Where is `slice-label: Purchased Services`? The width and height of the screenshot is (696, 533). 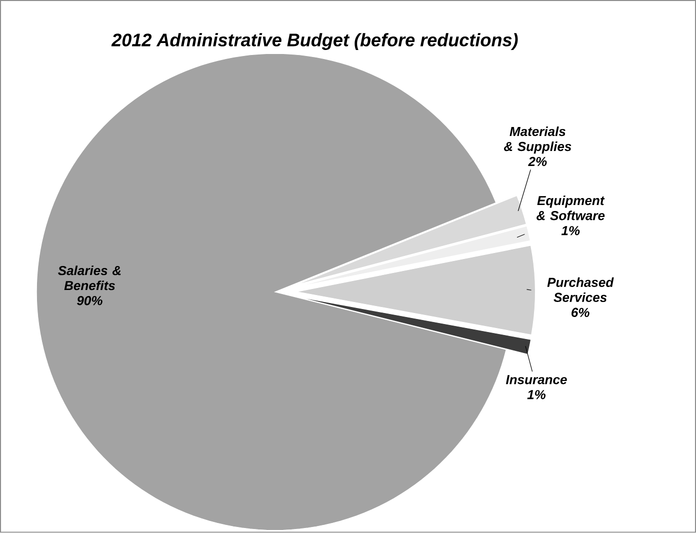 slice-label: Purchased Services is located at coordinates (580, 290).